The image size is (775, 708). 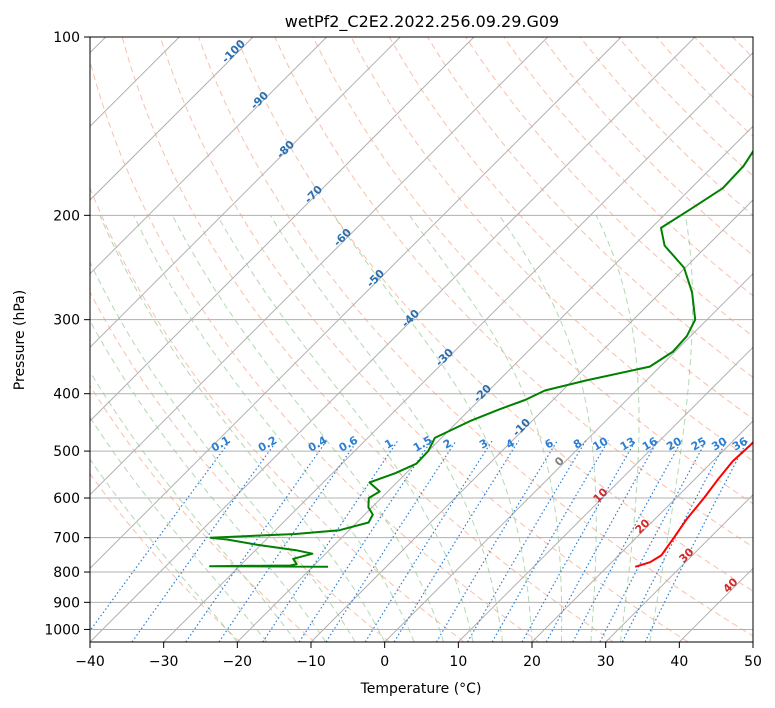 What do you see at coordinates (66, 539) in the screenshot?
I see `y-tick-label: 700` at bounding box center [66, 539].